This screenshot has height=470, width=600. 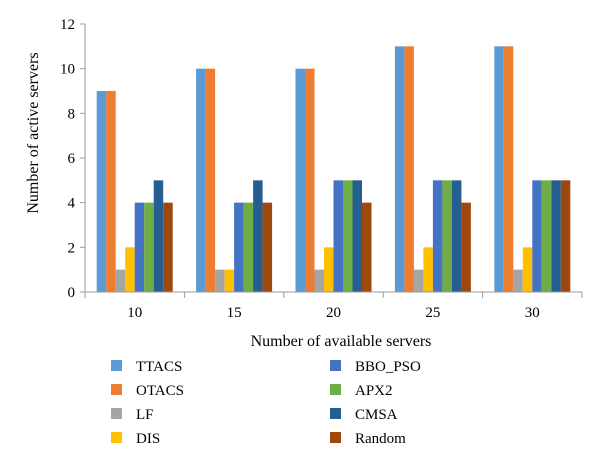 What do you see at coordinates (335, 389) in the screenshot?
I see `legend-swatch-apx2` at bounding box center [335, 389].